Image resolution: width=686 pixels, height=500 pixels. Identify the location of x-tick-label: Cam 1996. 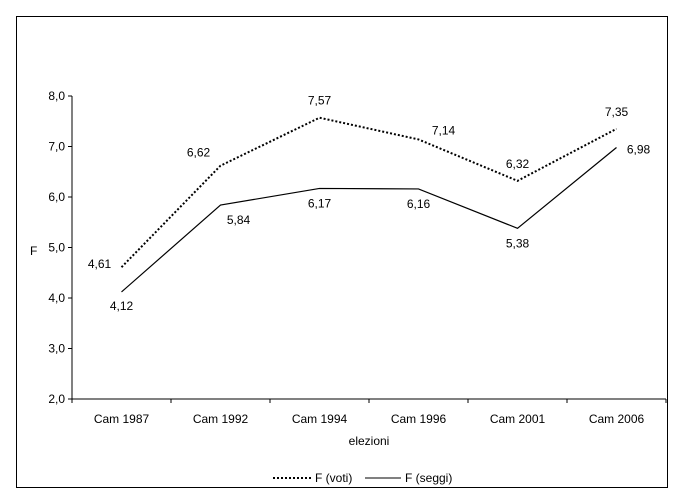
(419, 419).